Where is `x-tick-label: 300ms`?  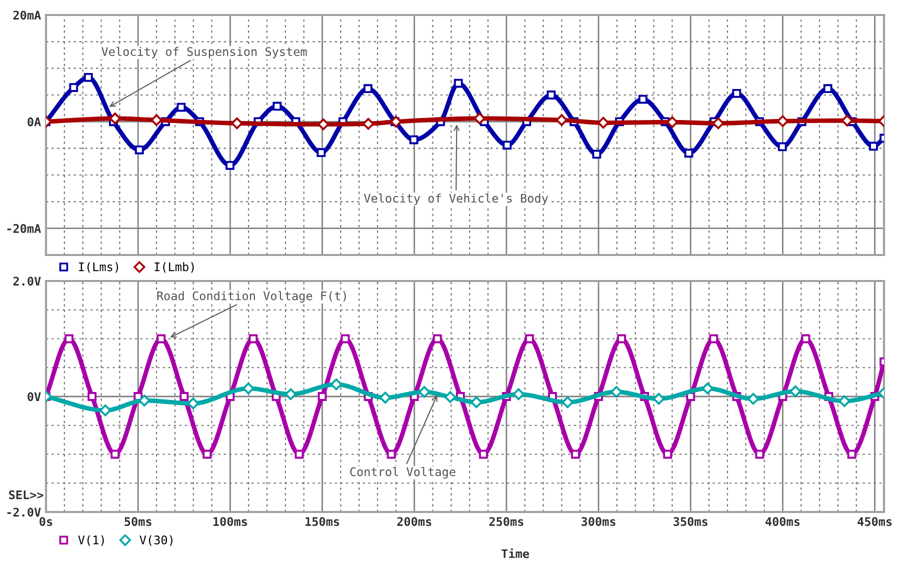 x-tick-label: 300ms is located at coordinates (598, 521).